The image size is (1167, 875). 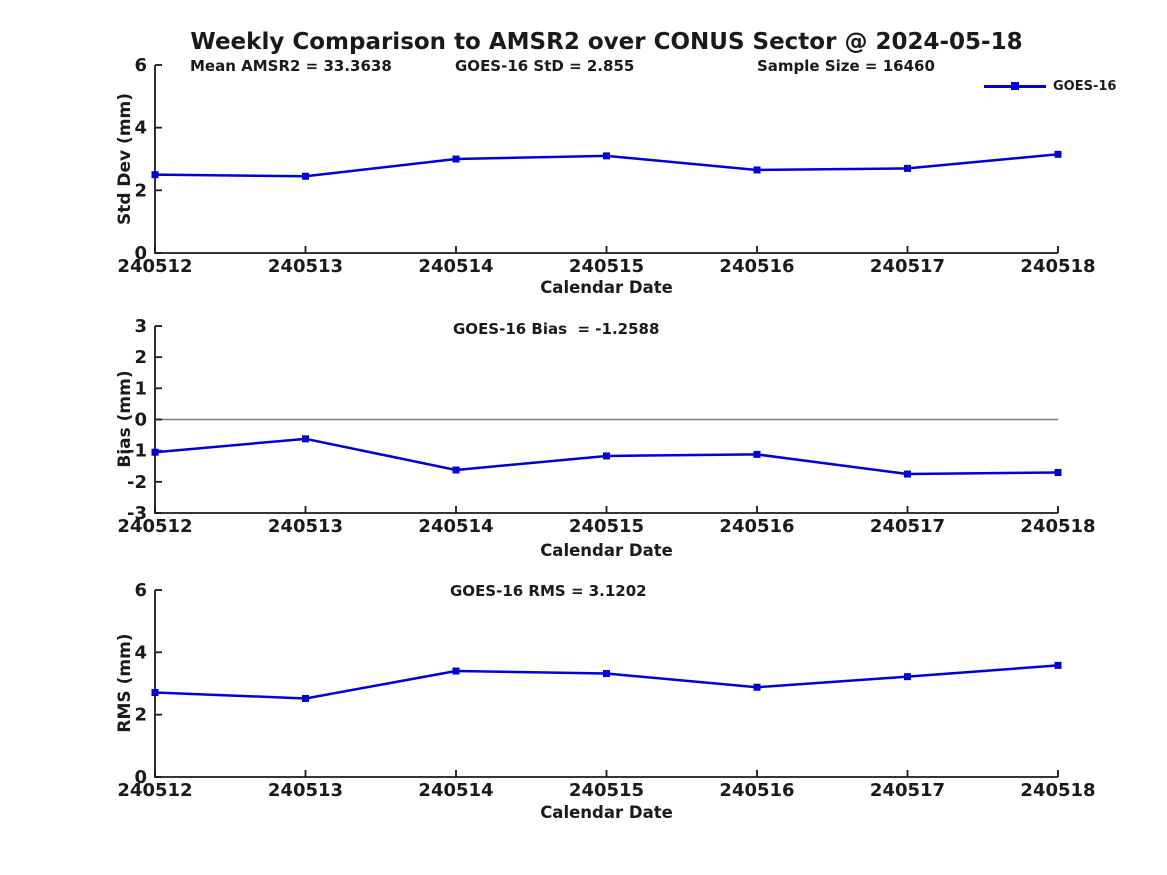 I want to click on annotation-sample-size: Sample Size = 16460, so click(x=846, y=66).